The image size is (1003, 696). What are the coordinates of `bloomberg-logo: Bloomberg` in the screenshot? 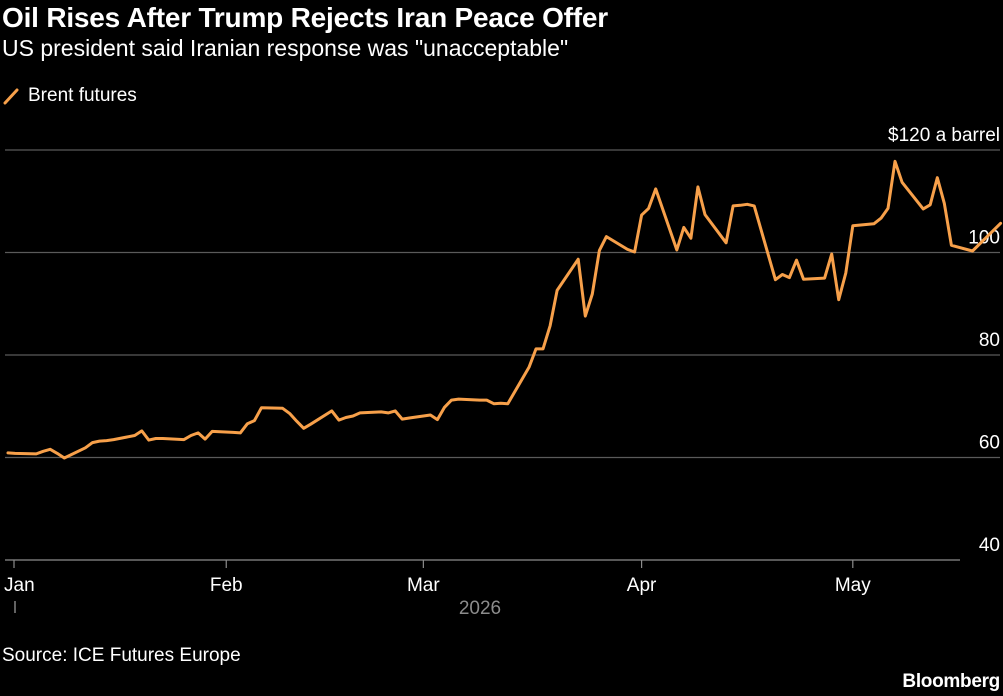 It's located at (951, 681).